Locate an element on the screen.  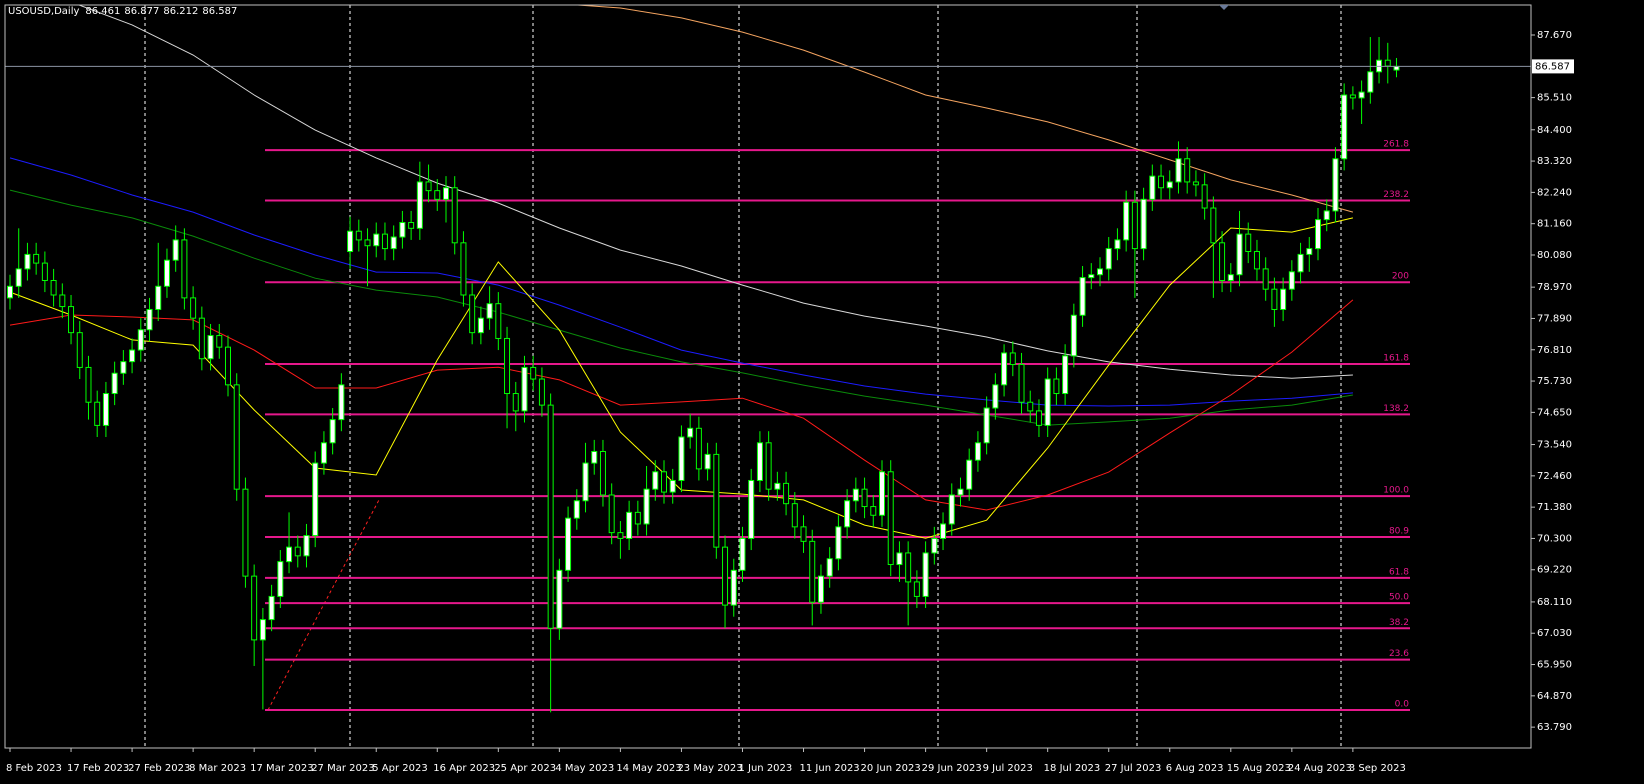
last-open: 86.461 is located at coordinates (102, 11).